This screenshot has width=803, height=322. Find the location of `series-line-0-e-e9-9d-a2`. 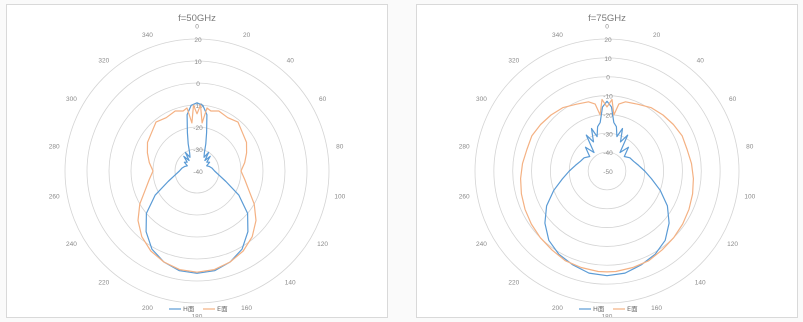

series-line-0-e-e9-9d-a2 is located at coordinates (197, 188).